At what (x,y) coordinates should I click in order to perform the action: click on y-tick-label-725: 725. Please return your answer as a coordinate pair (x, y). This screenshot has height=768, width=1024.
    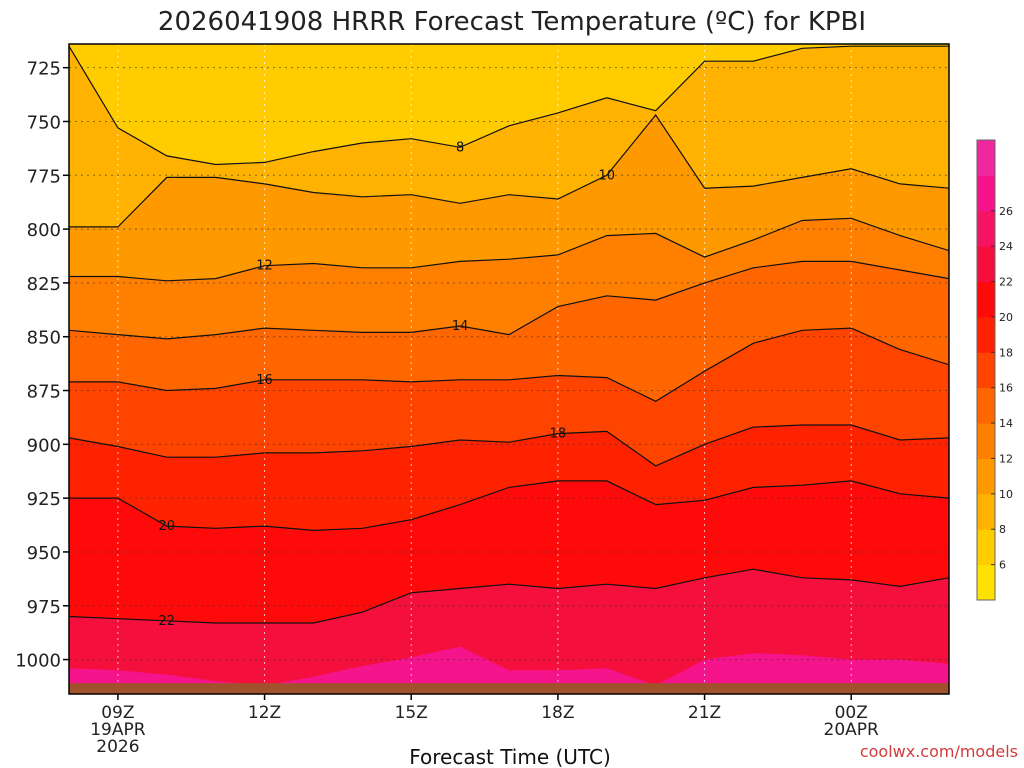
    Looking at the image, I should click on (44, 69).